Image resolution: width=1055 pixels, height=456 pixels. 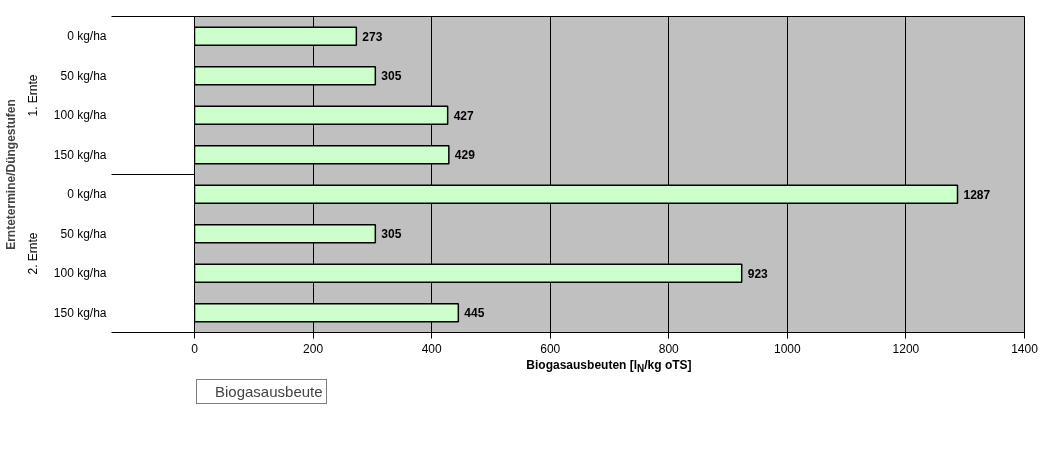 What do you see at coordinates (313, 348) in the screenshot?
I see `x-tick-label: 200` at bounding box center [313, 348].